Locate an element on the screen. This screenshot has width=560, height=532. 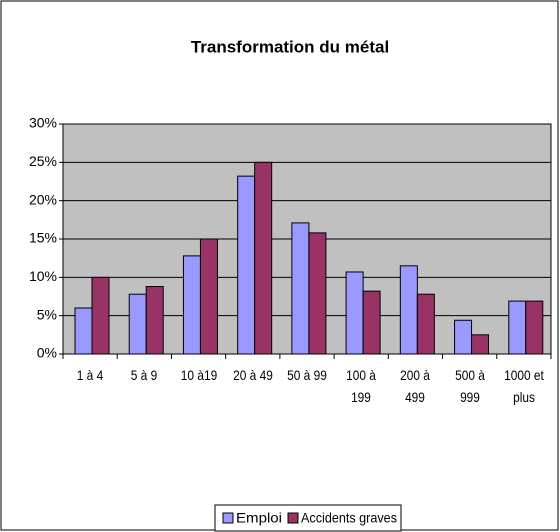
y-tick-label: 10% is located at coordinates (43, 276).